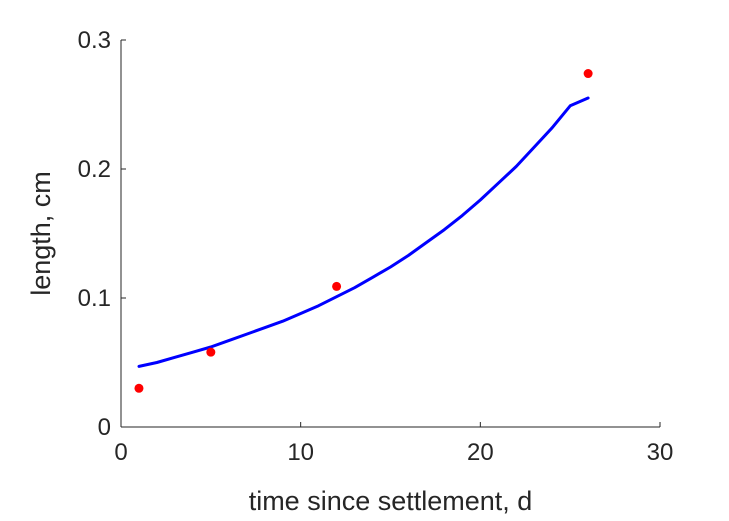 The height and width of the screenshot is (521, 729). I want to click on y-tick-label: 0.2, so click(94, 169).